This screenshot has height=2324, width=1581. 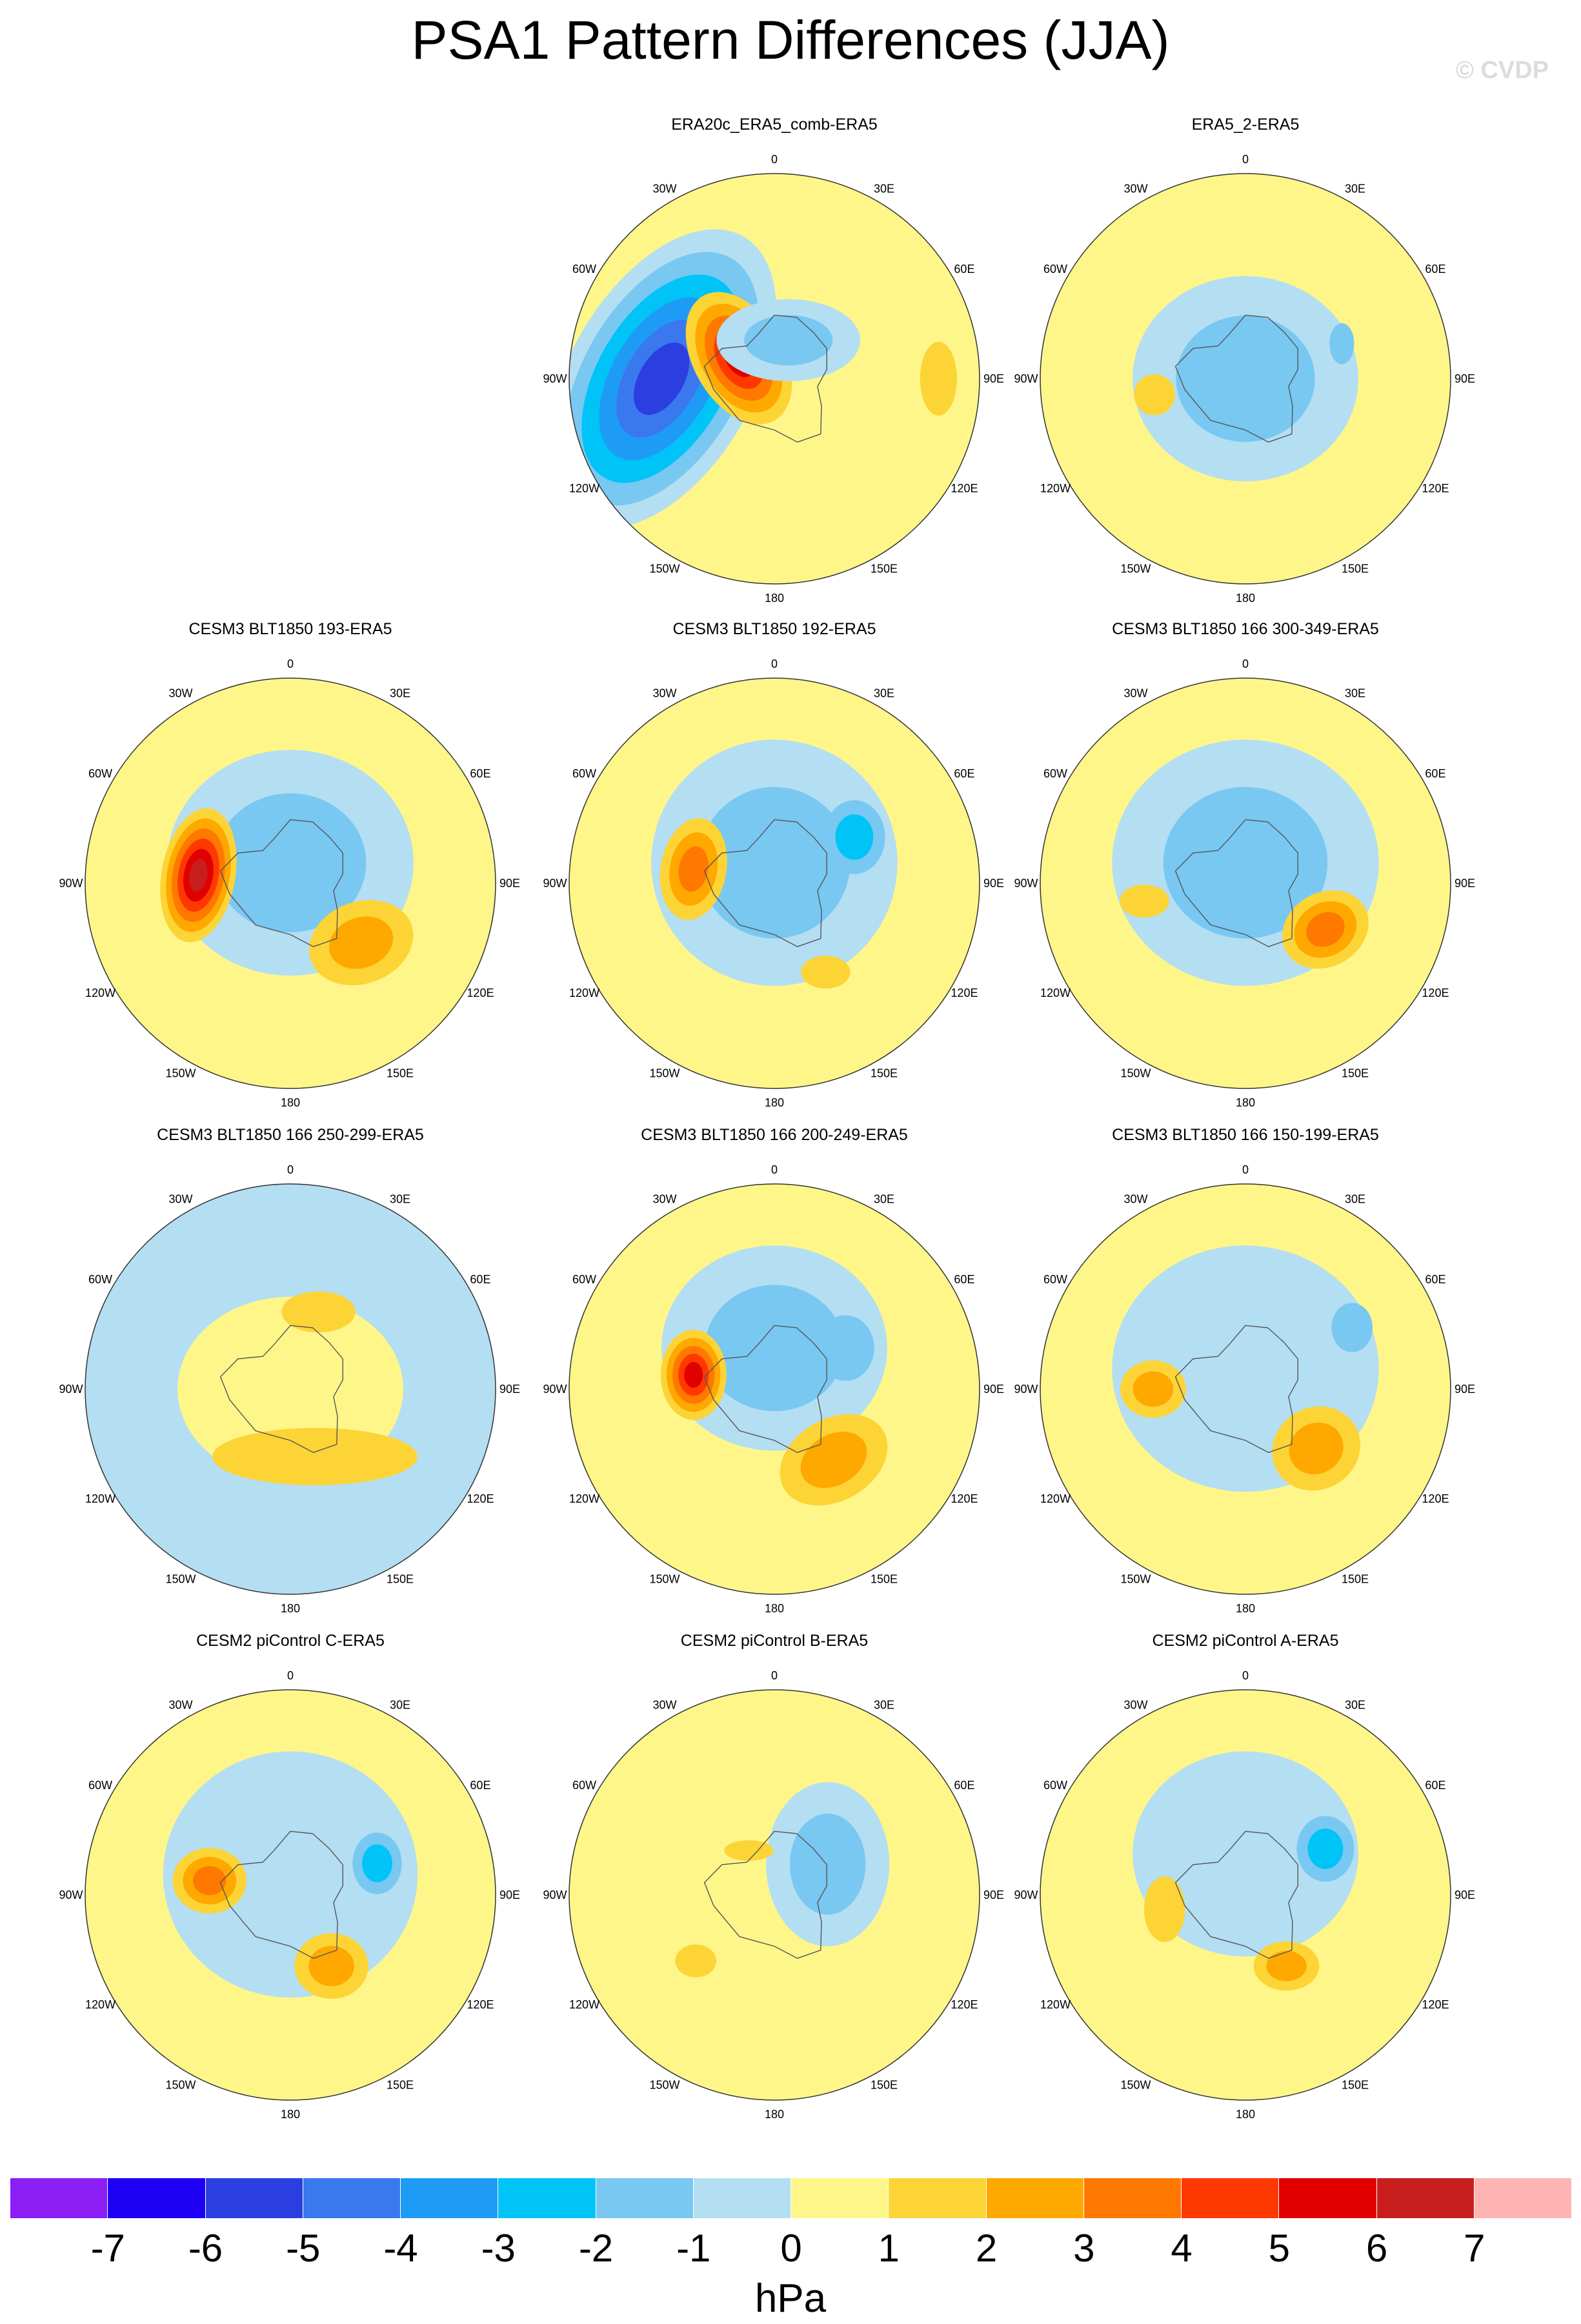 What do you see at coordinates (1245, 1135) in the screenshot?
I see `panel-title: CESM3 BLT1850 166 150-199-ERA5` at bounding box center [1245, 1135].